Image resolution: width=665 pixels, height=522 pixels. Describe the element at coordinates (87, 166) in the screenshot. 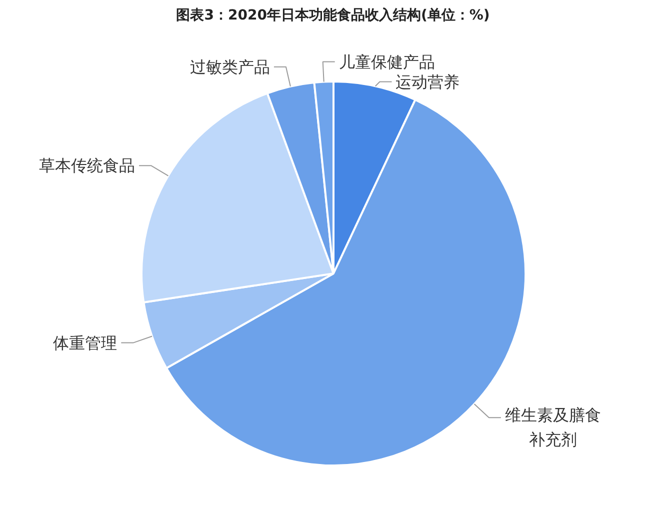

I see `slice-label: 草本传统食品` at that location.